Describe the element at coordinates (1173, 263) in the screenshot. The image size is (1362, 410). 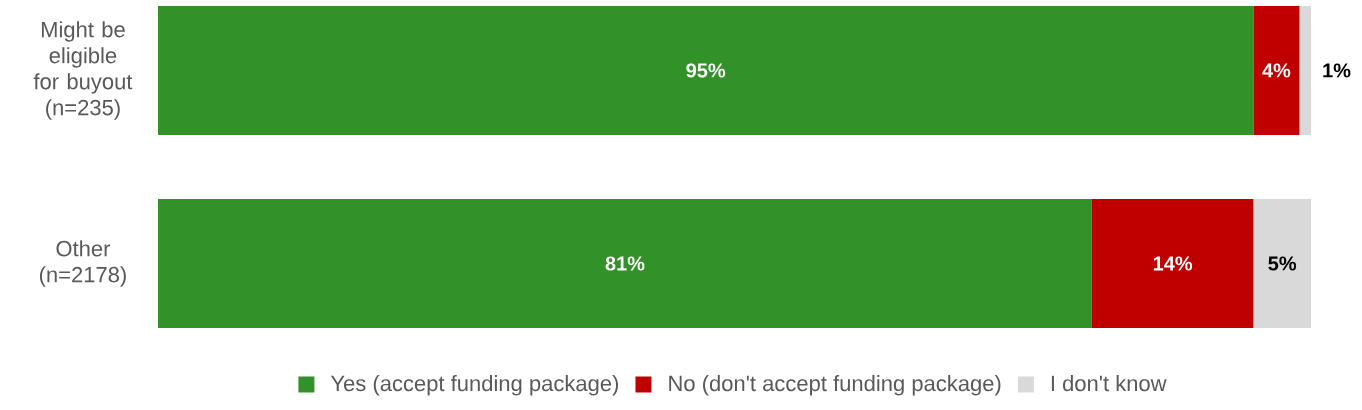
I see `data-label: 14%` at that location.